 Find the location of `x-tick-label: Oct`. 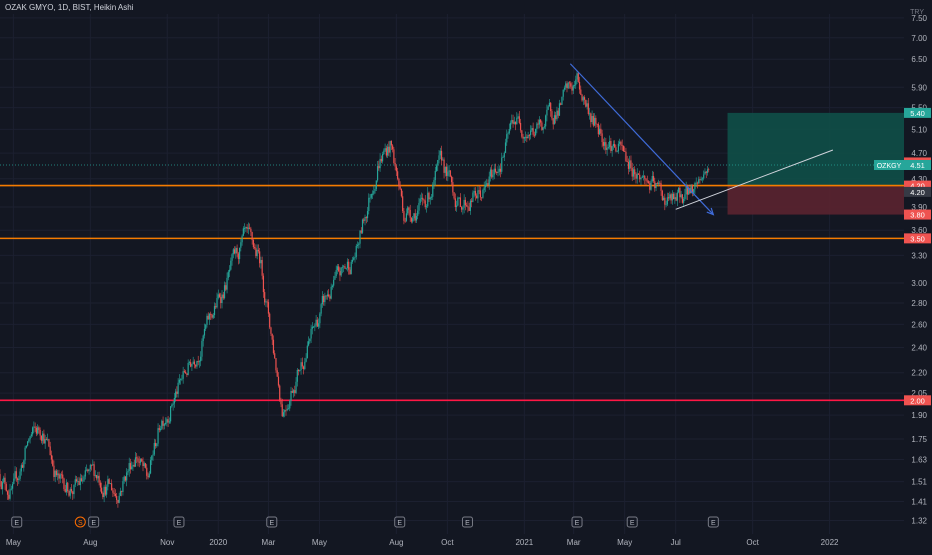

x-tick-label: Oct is located at coordinates (752, 542).